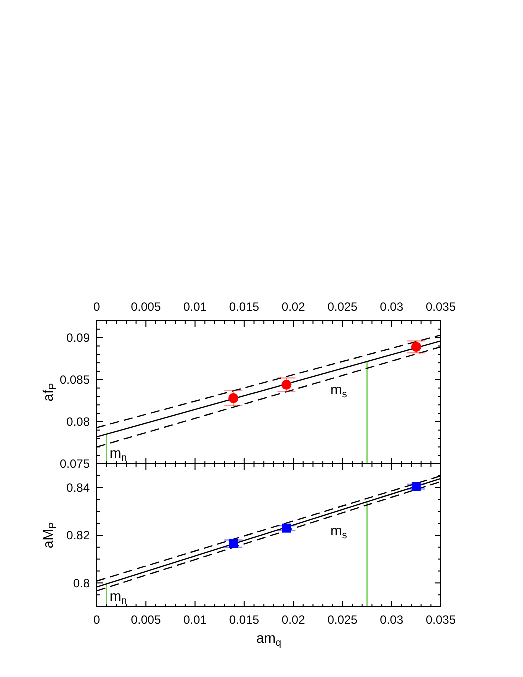 This screenshot has width=523, height=677. I want to click on y-tick-label: 0.08, so click(78, 422).